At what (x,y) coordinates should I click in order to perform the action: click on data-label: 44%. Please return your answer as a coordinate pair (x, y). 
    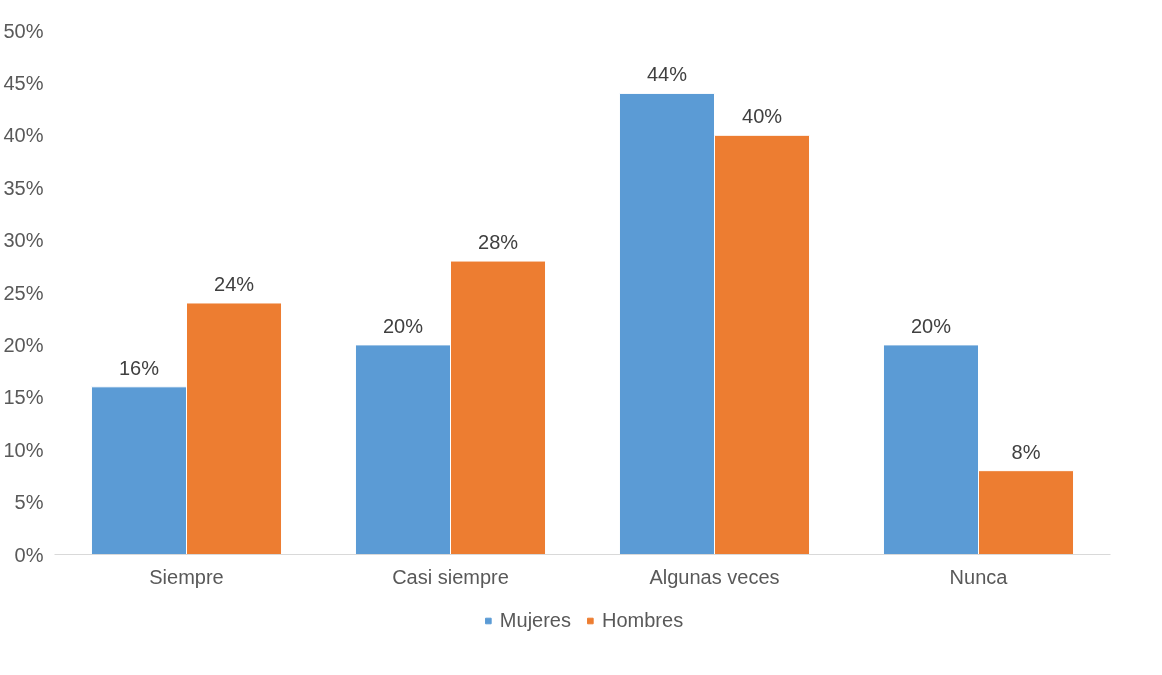
    Looking at the image, I should click on (667, 74).